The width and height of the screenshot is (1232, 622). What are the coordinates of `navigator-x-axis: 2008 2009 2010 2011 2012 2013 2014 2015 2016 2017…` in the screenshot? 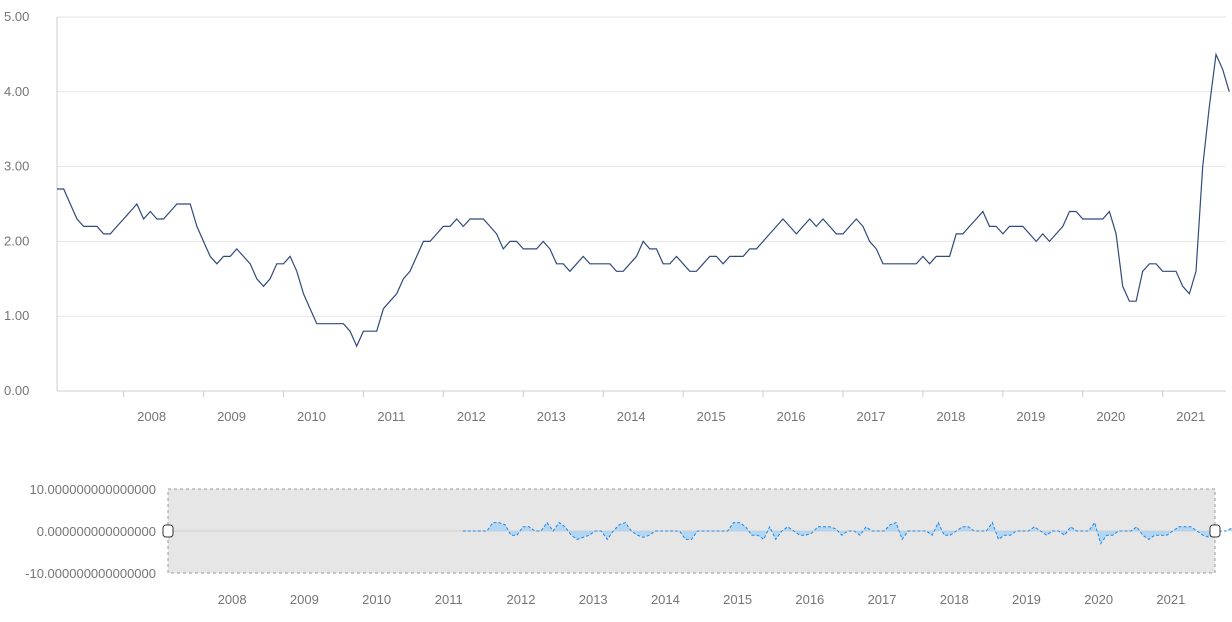 It's located at (702, 599).